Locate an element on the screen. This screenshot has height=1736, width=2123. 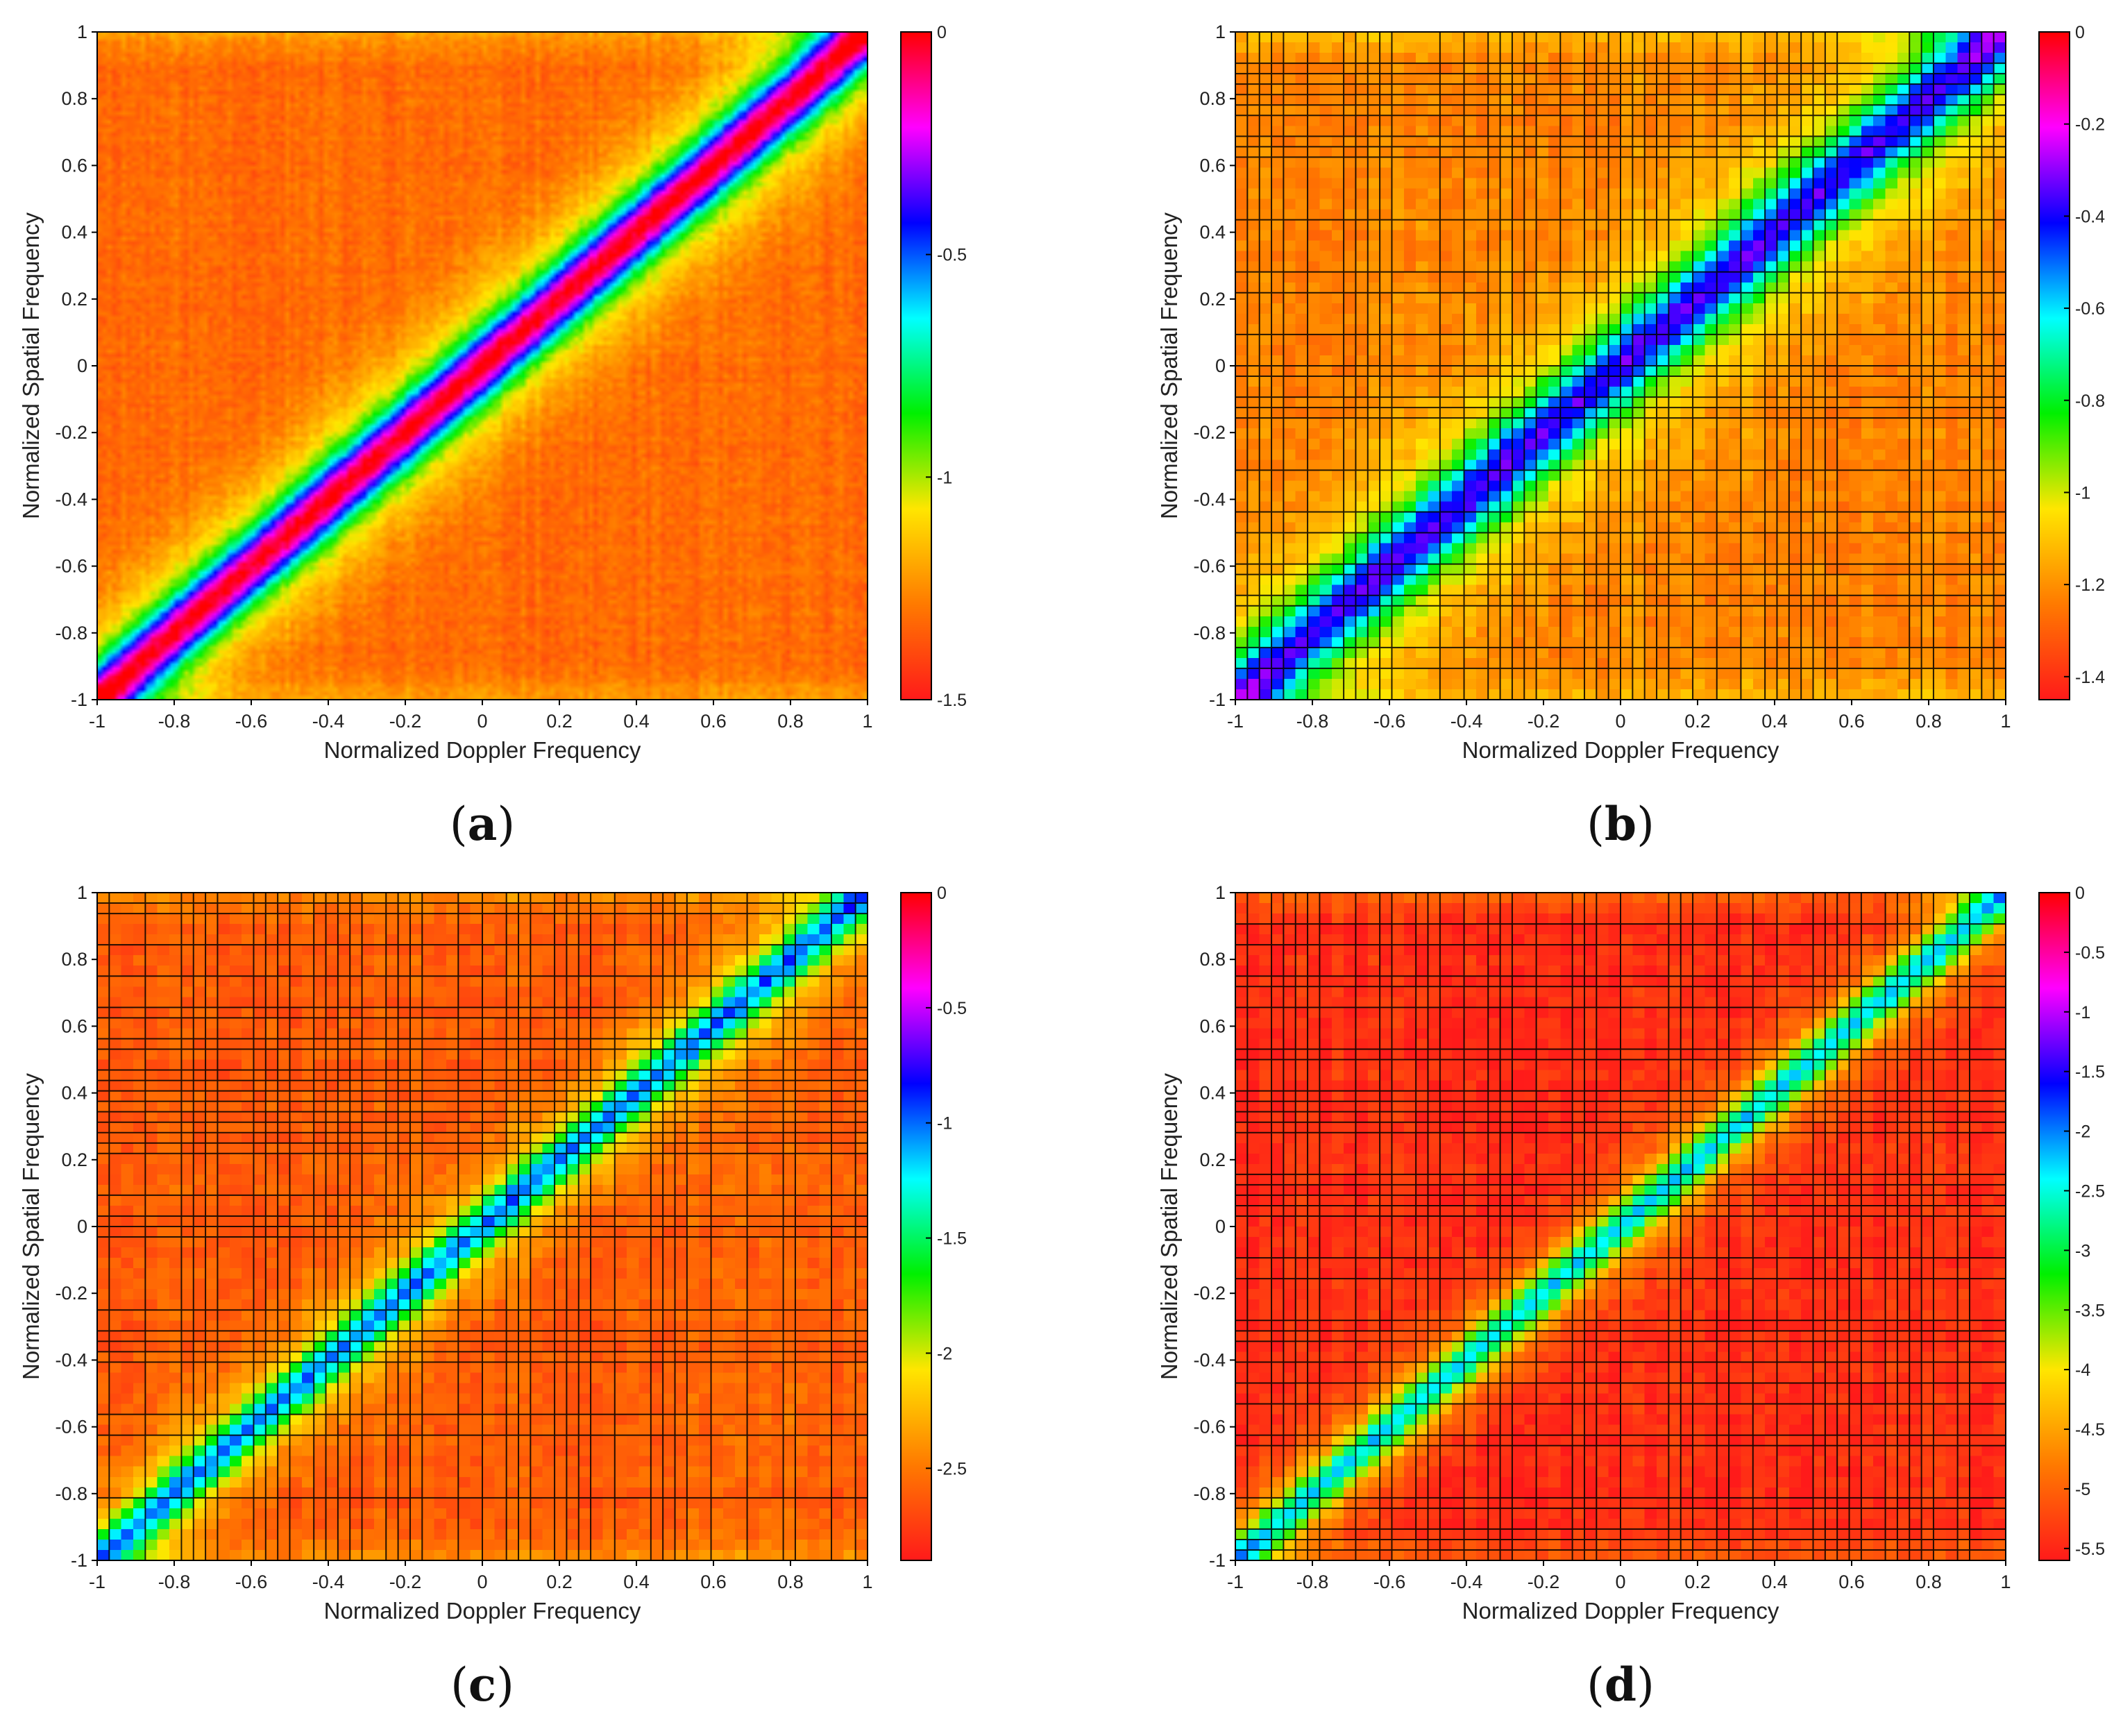
colorbar-tick-label: -0.4 is located at coordinates (2090, 216).